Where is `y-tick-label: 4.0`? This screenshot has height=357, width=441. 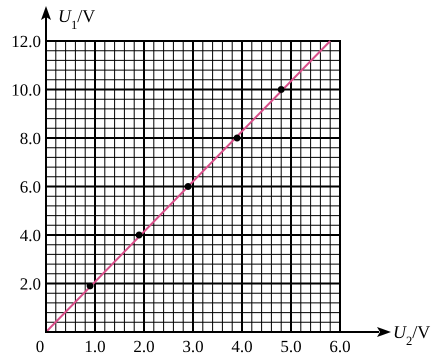 y-tick-label: 4.0 is located at coordinates (30, 235).